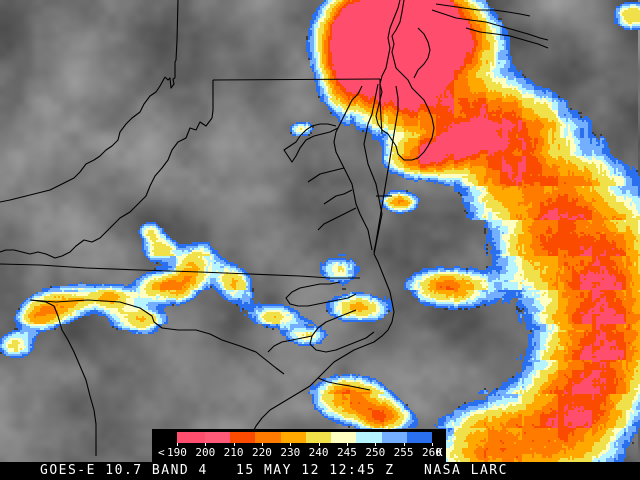  I want to click on colorbar-label-210: 210, so click(233, 452).